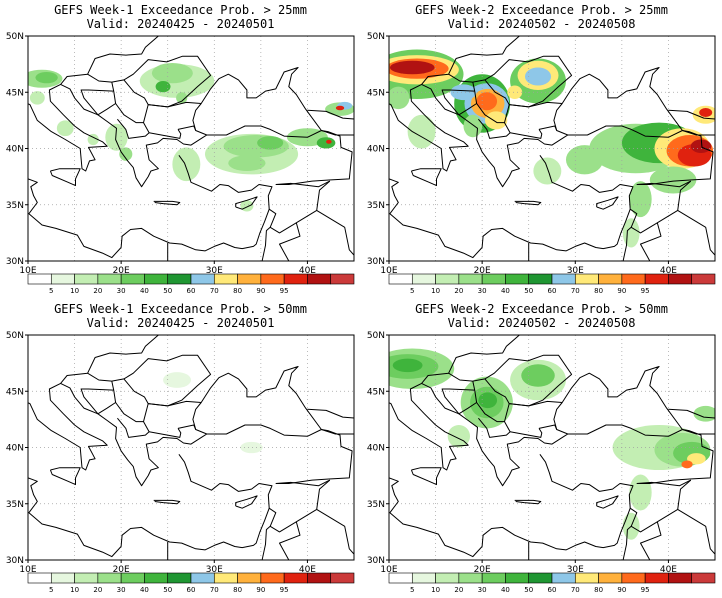  Describe the element at coordinates (482, 590) in the screenshot. I see `colorbar-label: 30` at that location.